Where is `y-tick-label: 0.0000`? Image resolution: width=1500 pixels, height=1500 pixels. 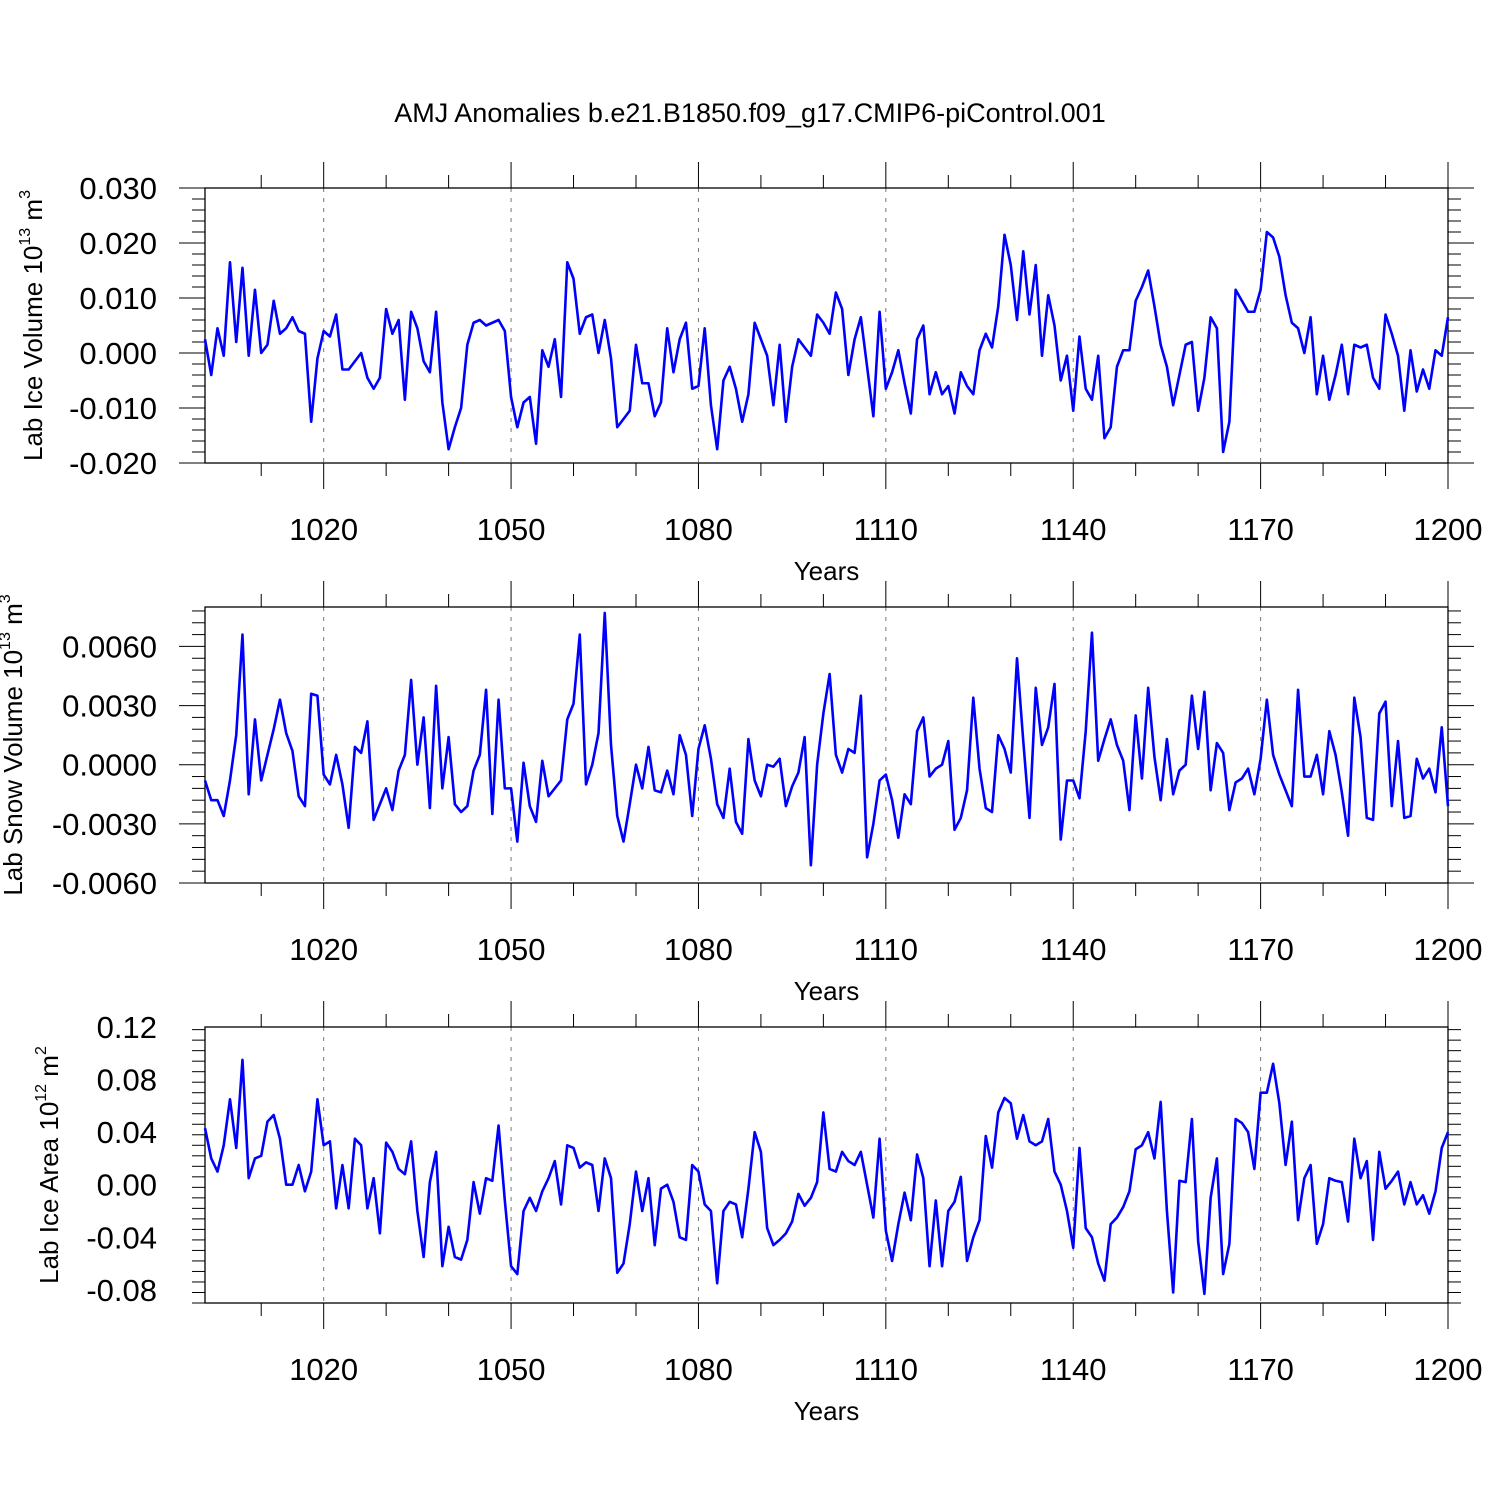
y-tick-label: 0.0000 is located at coordinates (109, 765).